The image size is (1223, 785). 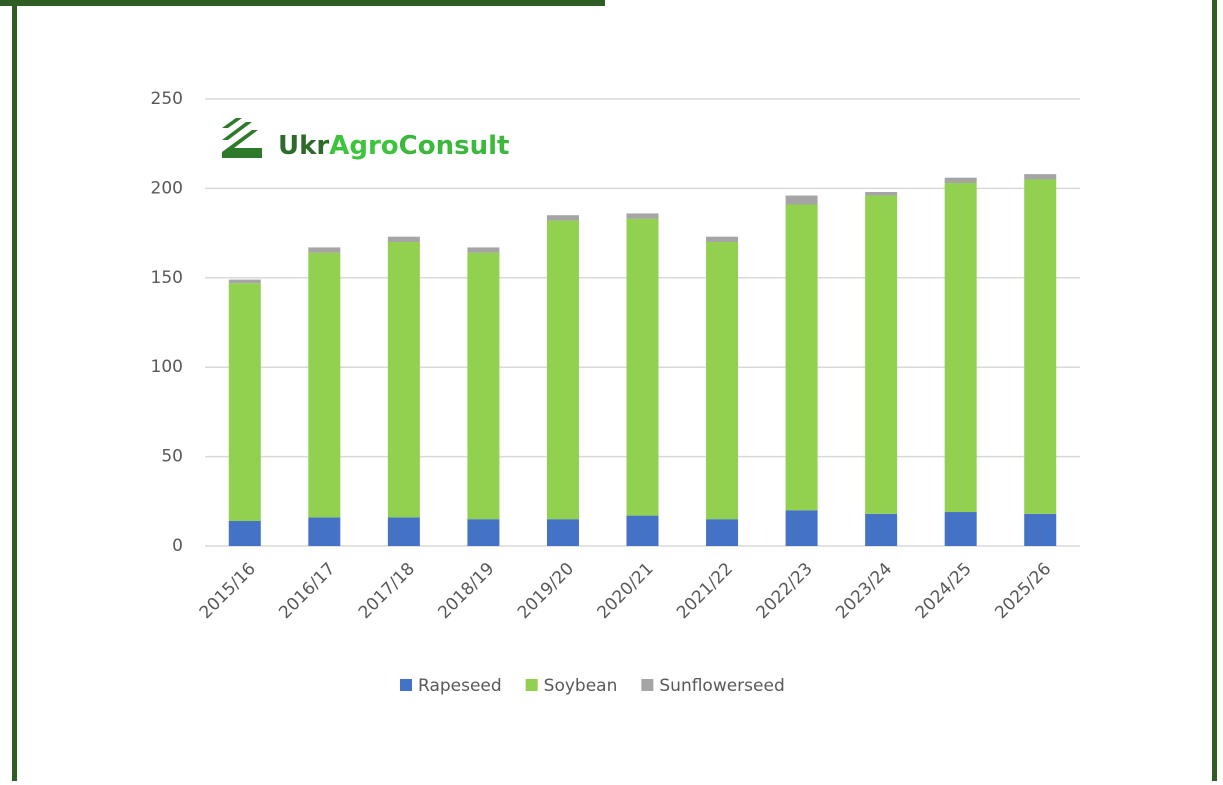 What do you see at coordinates (460, 686) in the screenshot?
I see `legend-label: Rapeseed` at bounding box center [460, 686].